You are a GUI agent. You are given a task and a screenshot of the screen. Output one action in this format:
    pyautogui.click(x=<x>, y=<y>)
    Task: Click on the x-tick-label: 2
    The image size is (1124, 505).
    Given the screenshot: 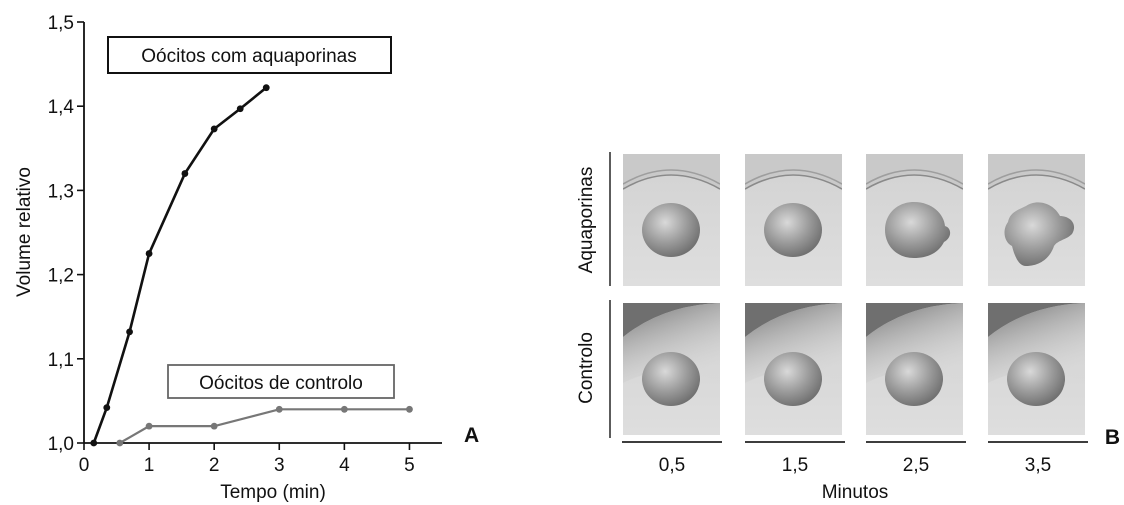 What is the action you would take?
    pyautogui.click(x=214, y=465)
    